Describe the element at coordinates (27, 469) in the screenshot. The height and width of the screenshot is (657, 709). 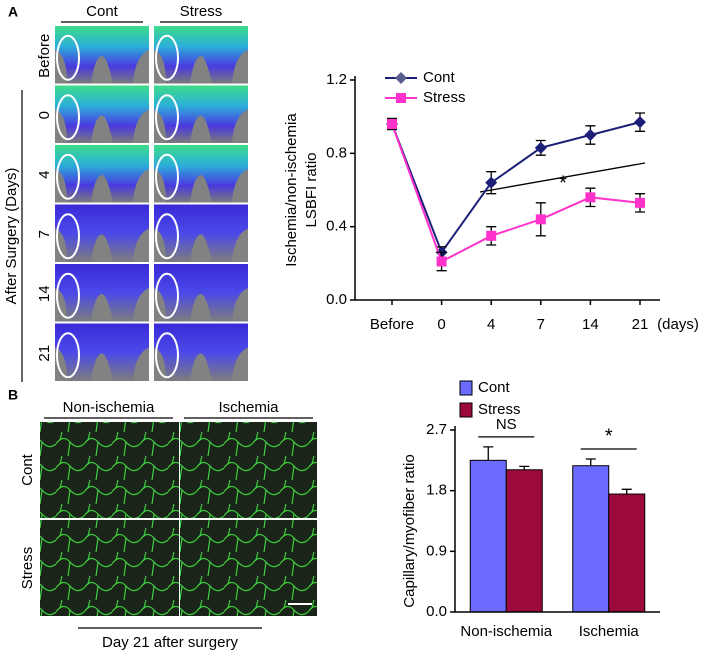
I see `row-label: Cont` at that location.